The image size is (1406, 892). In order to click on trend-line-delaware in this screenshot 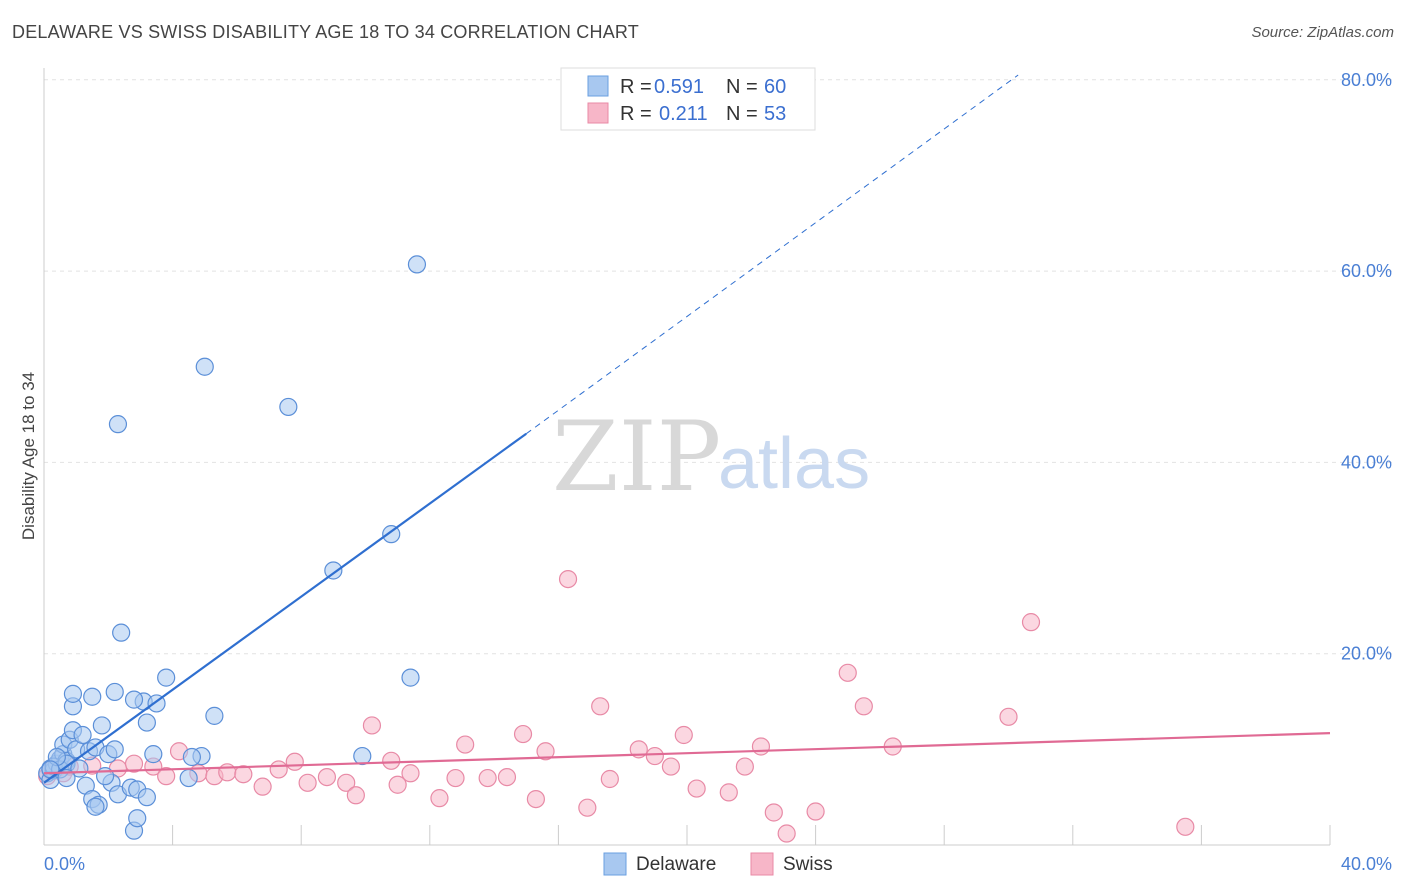, I will do `click(285, 608)`.